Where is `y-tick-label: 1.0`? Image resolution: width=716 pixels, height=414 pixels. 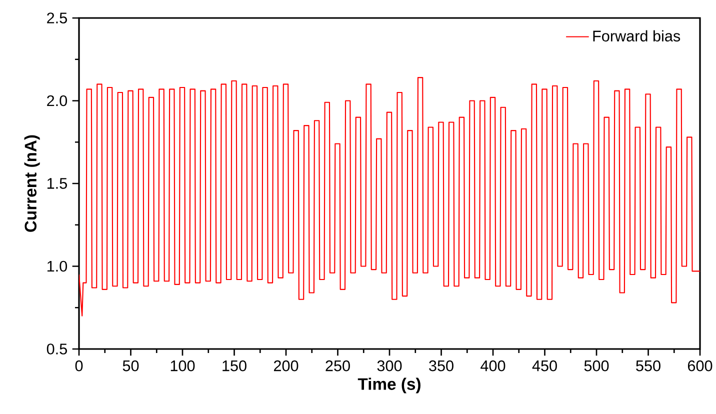
y-tick-label: 1.0 is located at coordinates (57, 266).